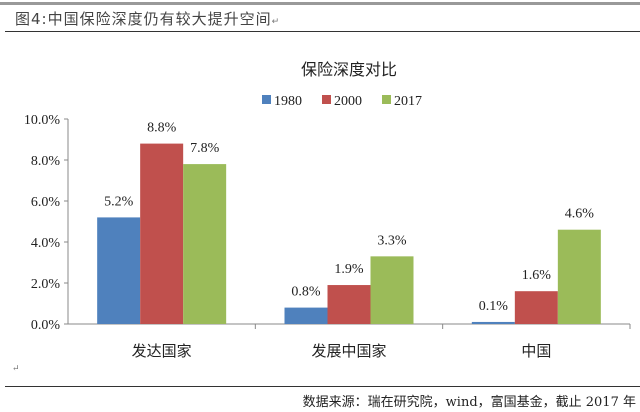 This screenshot has height=412, width=640. I want to click on caption-rule, so click(322, 31).